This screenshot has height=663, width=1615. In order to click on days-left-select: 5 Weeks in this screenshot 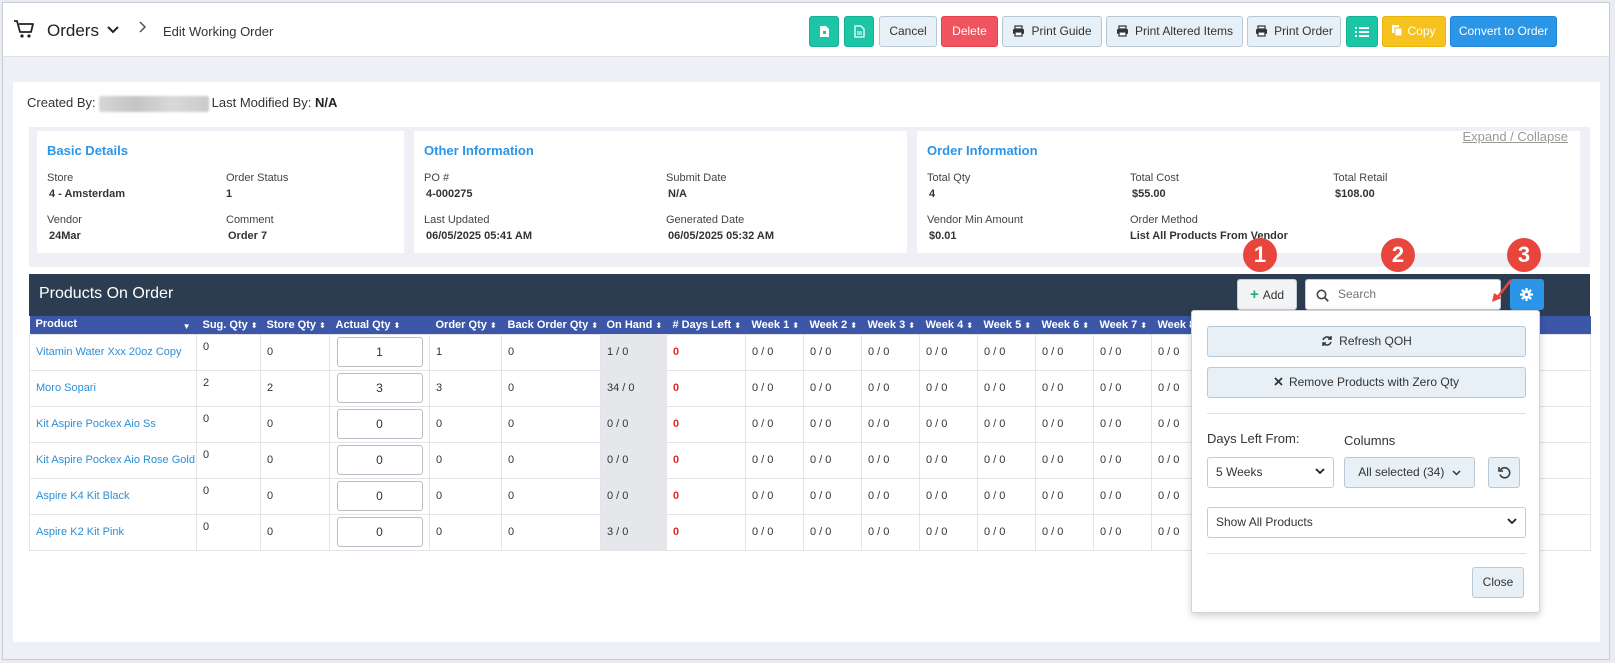, I will do `click(1270, 472)`.